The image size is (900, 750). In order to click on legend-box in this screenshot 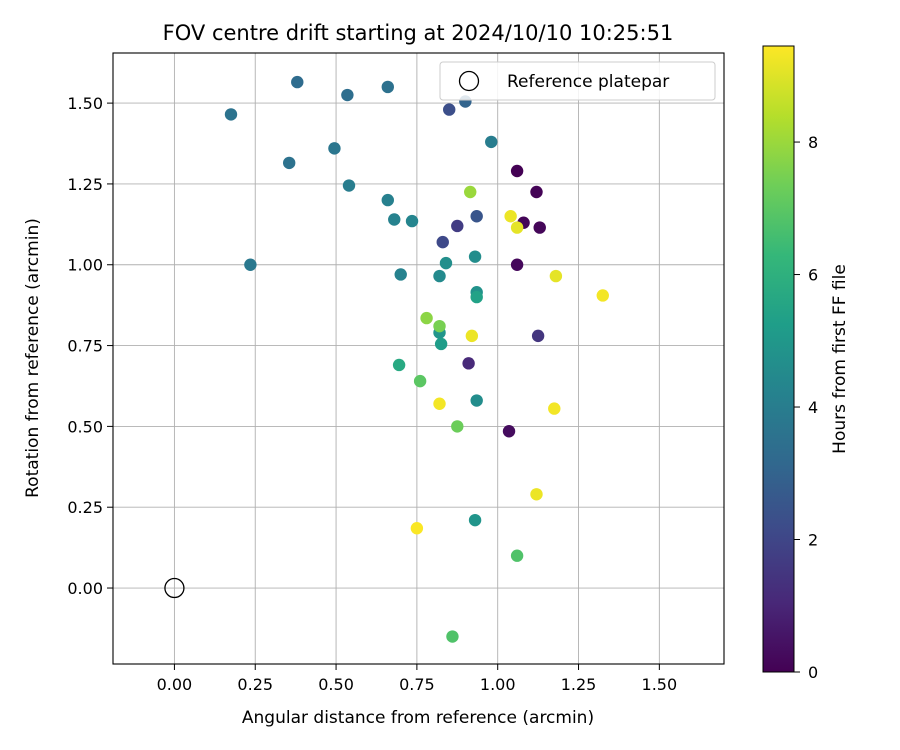, I will do `click(577, 81)`.